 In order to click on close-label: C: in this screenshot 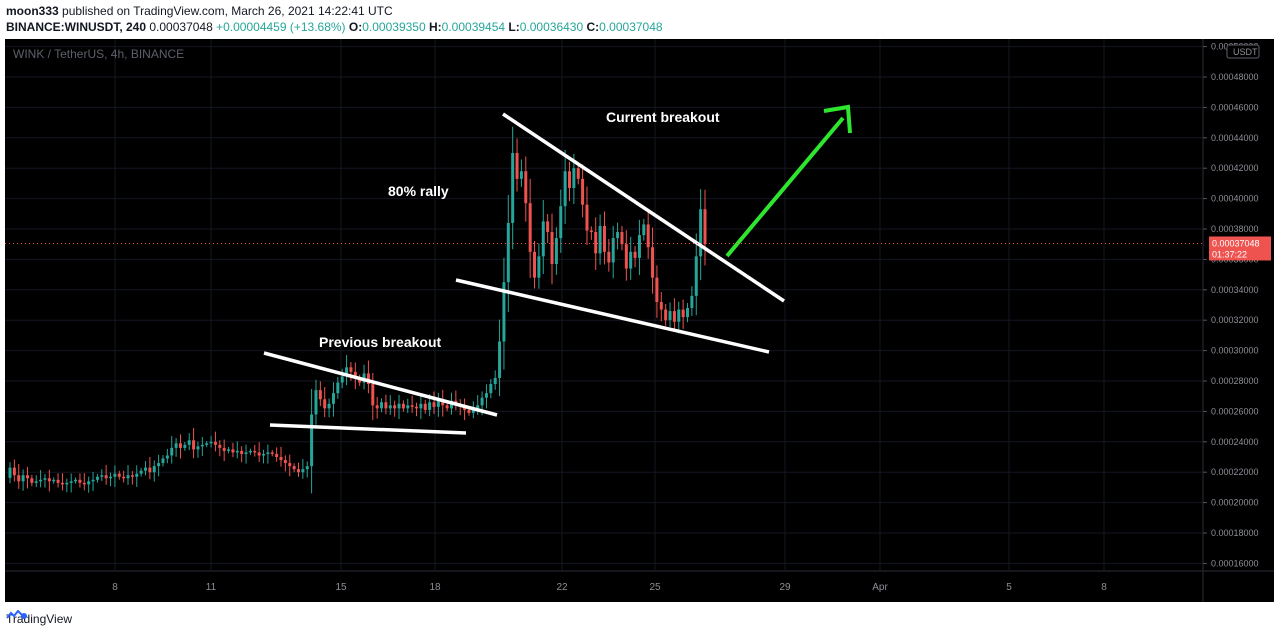, I will do `click(593, 27)`.